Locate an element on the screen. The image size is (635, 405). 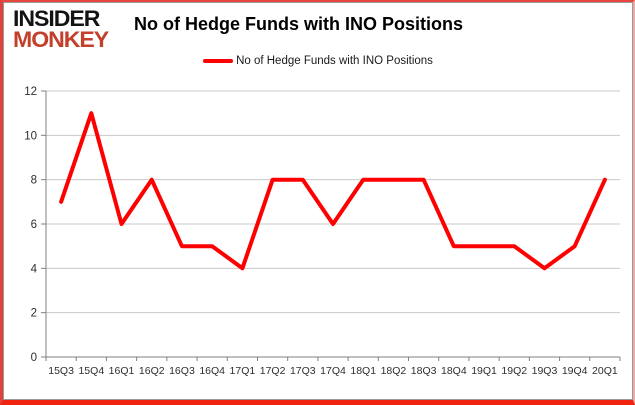
x-tick-label: 18Q1 is located at coordinates (363, 371).